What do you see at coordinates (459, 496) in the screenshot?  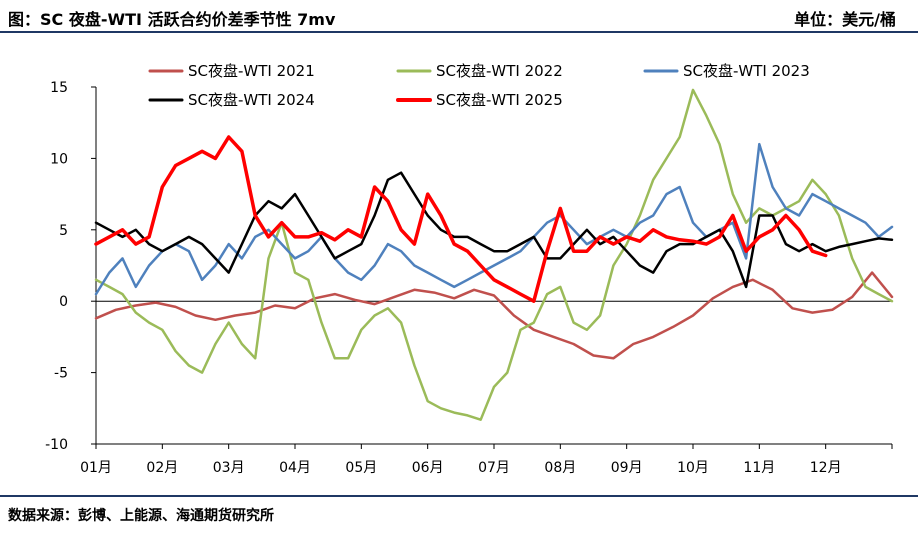 I see `bottom-divider` at bounding box center [459, 496].